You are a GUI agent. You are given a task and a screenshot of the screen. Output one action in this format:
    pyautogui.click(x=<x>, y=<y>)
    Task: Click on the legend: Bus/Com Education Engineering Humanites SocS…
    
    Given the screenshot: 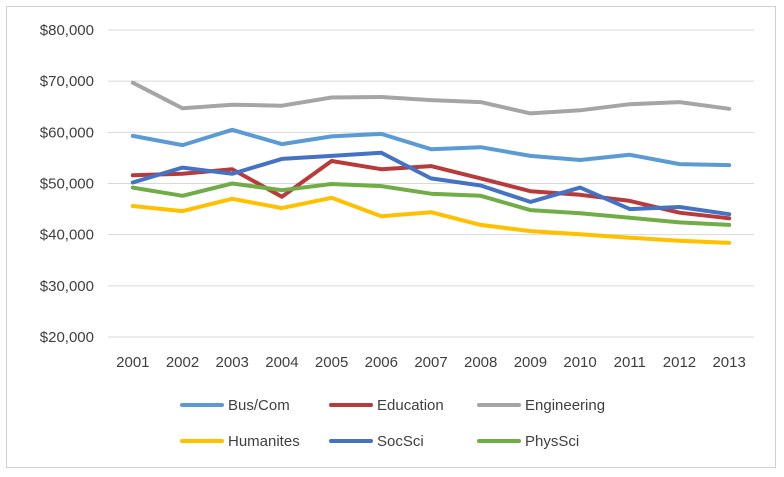 What is the action you would take?
    pyautogui.click(x=392, y=423)
    